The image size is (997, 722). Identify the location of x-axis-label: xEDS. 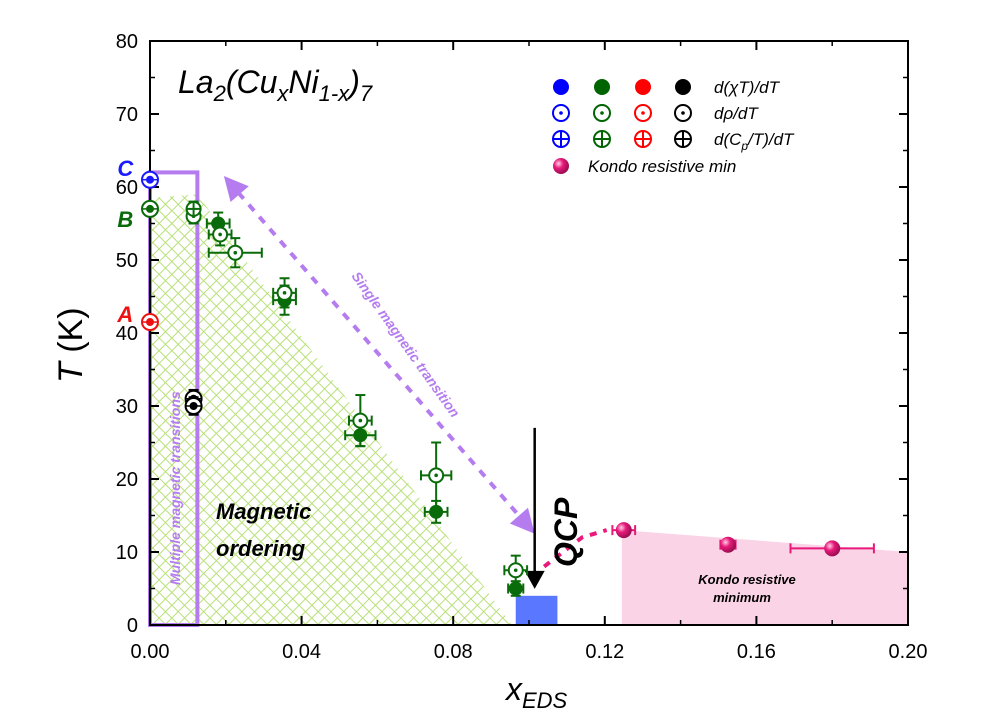
(536, 692).